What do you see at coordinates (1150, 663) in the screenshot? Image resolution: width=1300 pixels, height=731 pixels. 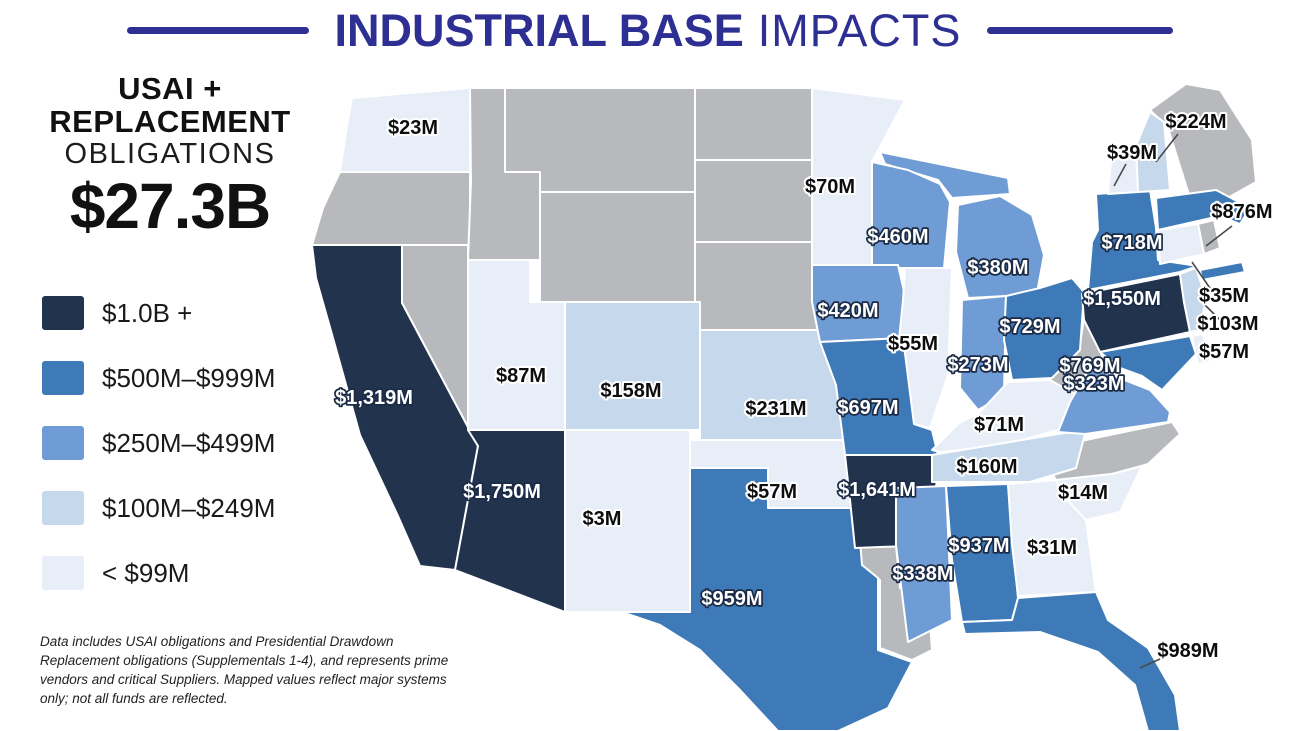 I see `leader-line-FL` at bounding box center [1150, 663].